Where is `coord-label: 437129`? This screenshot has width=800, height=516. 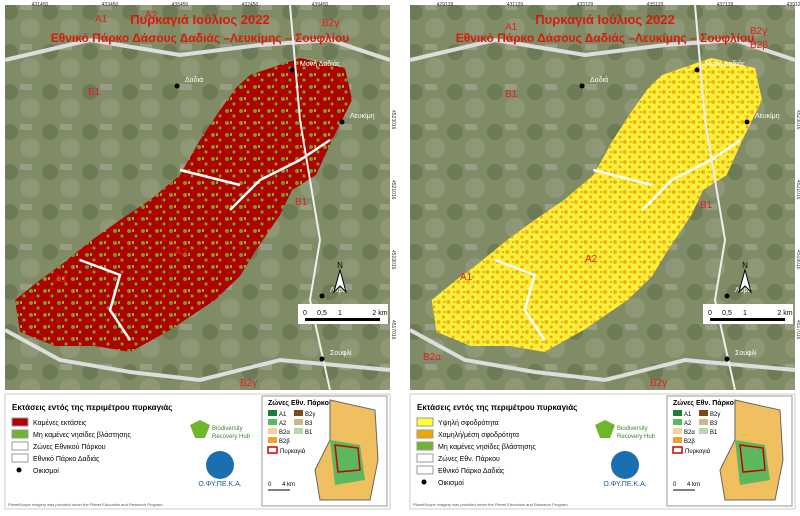
coord-label: 437129 is located at coordinates (725, 5).